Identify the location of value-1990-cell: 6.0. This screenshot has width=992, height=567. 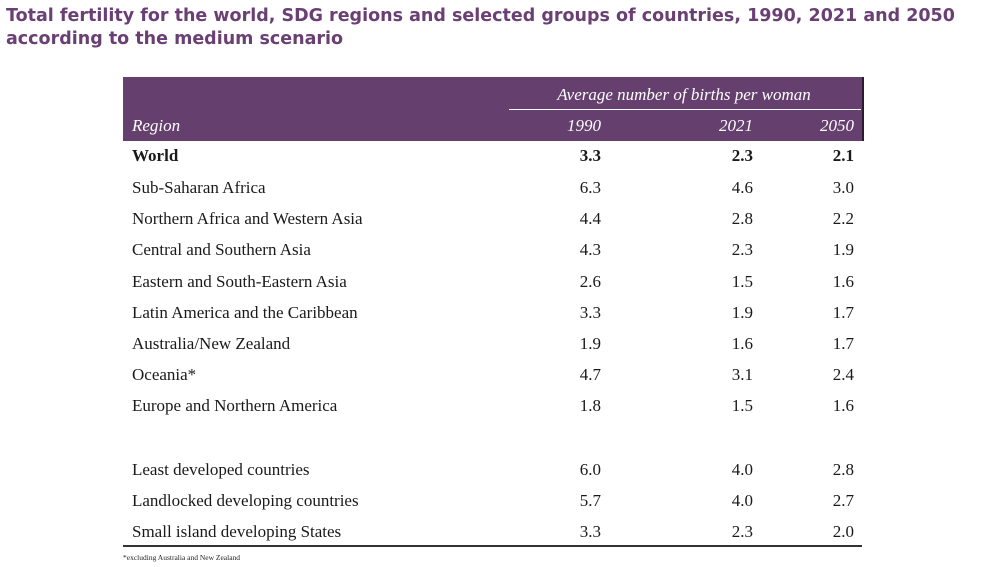
(590, 469).